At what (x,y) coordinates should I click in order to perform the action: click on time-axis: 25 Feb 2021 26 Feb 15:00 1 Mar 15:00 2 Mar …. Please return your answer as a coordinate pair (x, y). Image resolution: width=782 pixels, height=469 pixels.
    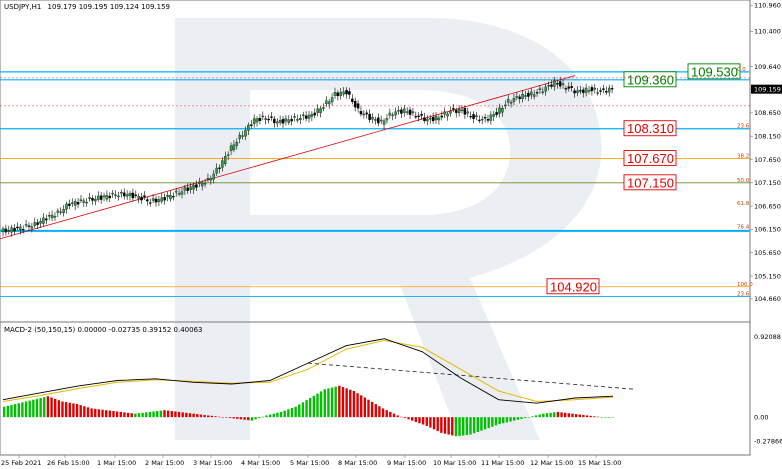
    Looking at the image, I should click on (311, 461).